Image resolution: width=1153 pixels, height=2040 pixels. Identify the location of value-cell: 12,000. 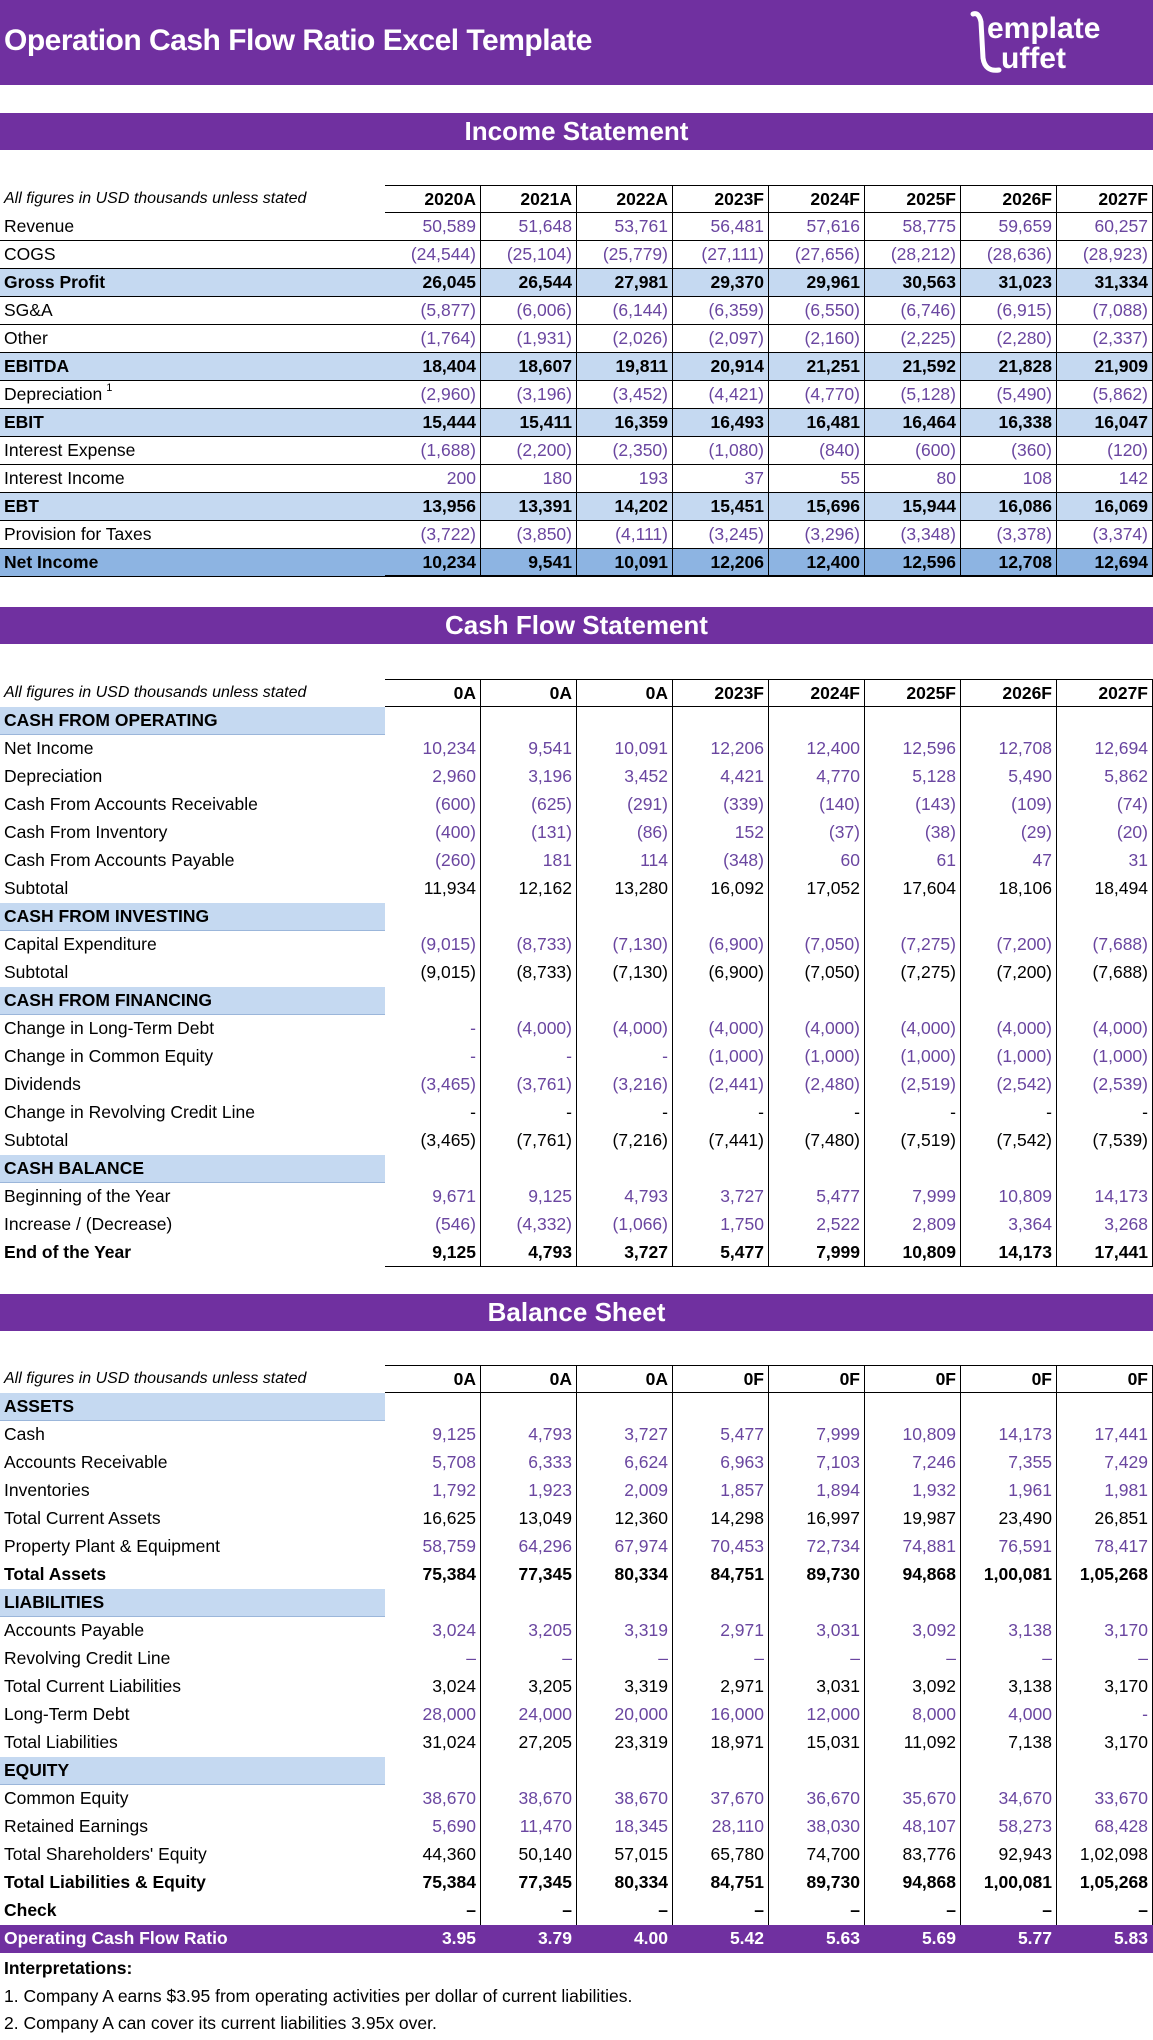
(817, 1715).